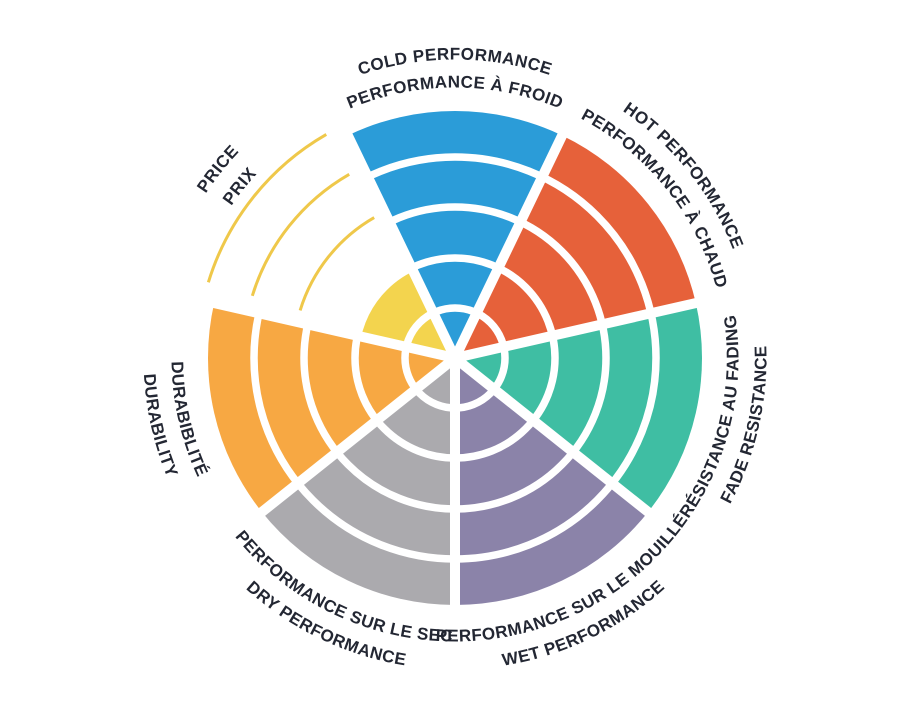  I want to click on label-text-cold-performance-fr: PERFORMANCE À FROID, so click(454, 92).